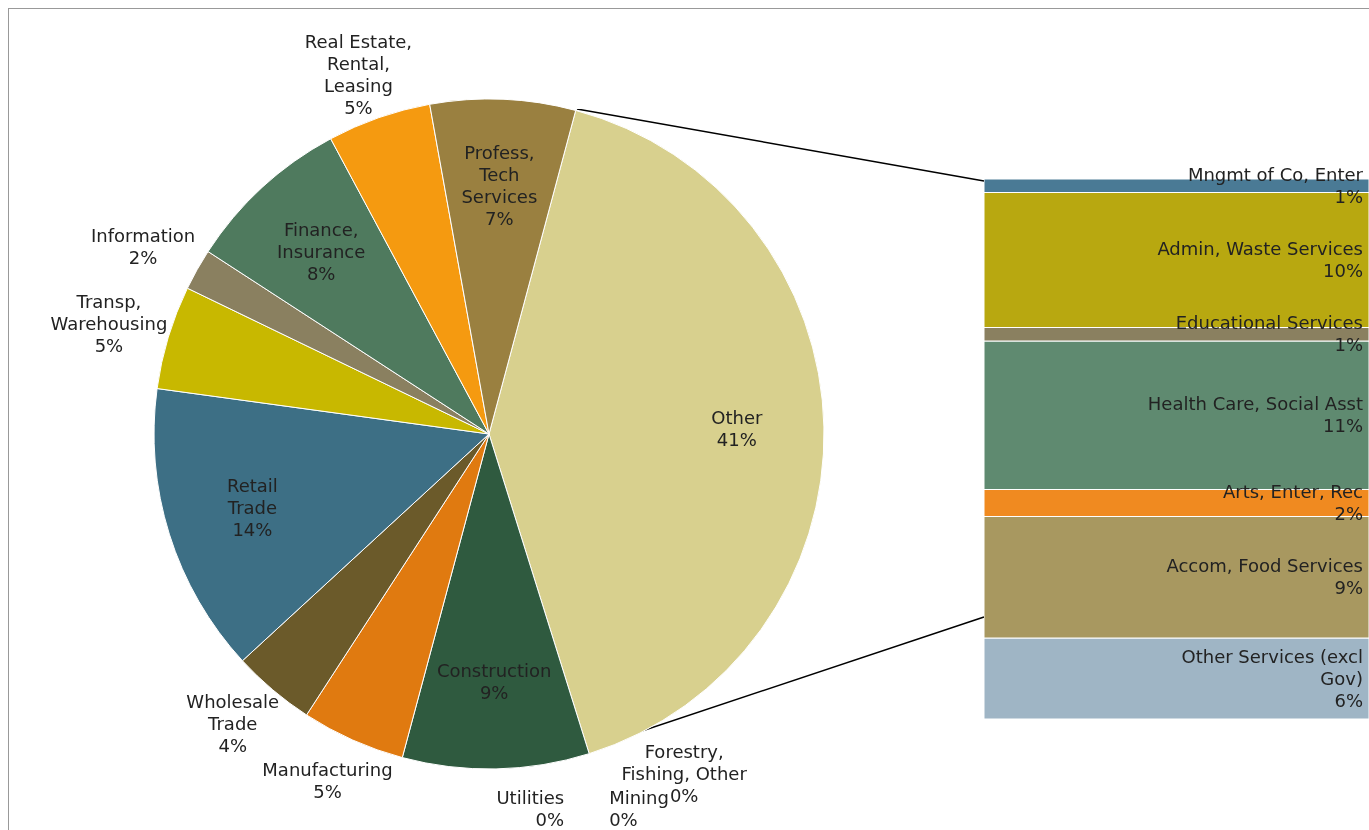  What do you see at coordinates (1264, 566) in the screenshot?
I see `series-label: Accom, Food Services` at bounding box center [1264, 566].